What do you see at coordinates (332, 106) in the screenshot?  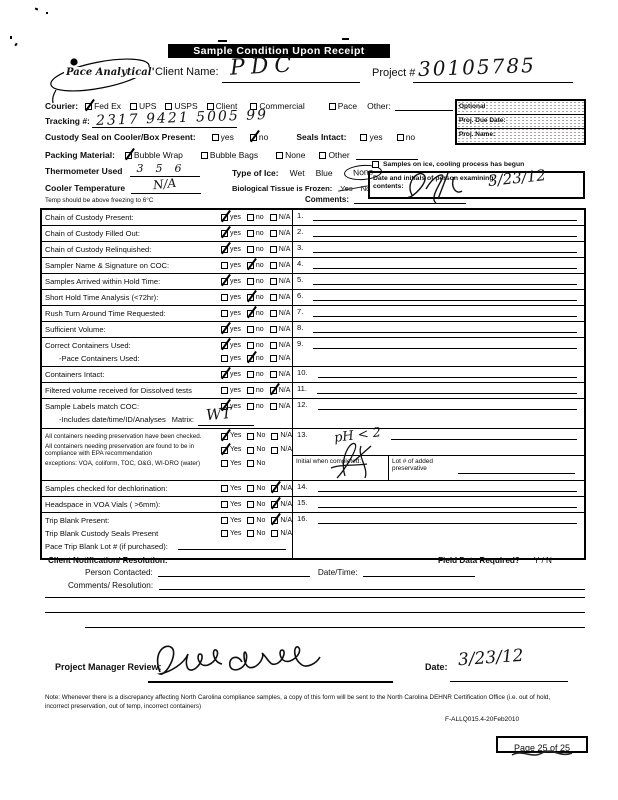 I see `checkbox-pace` at bounding box center [332, 106].